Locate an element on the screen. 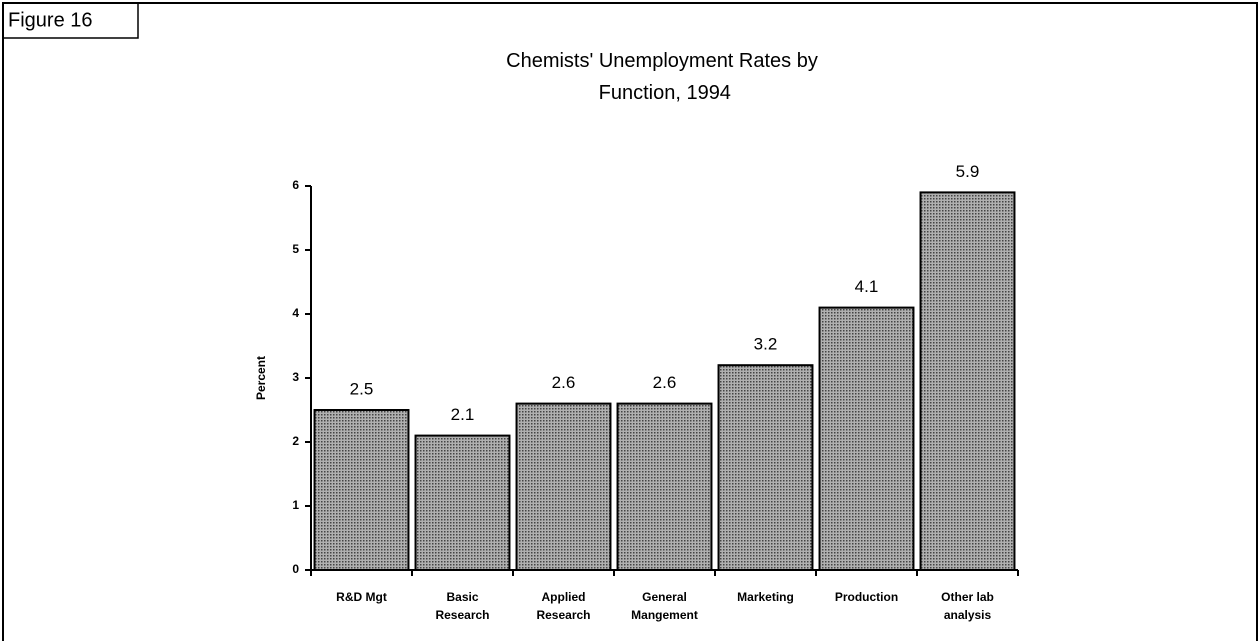 The height and width of the screenshot is (641, 1260). value-label: 2.1 is located at coordinates (463, 414).